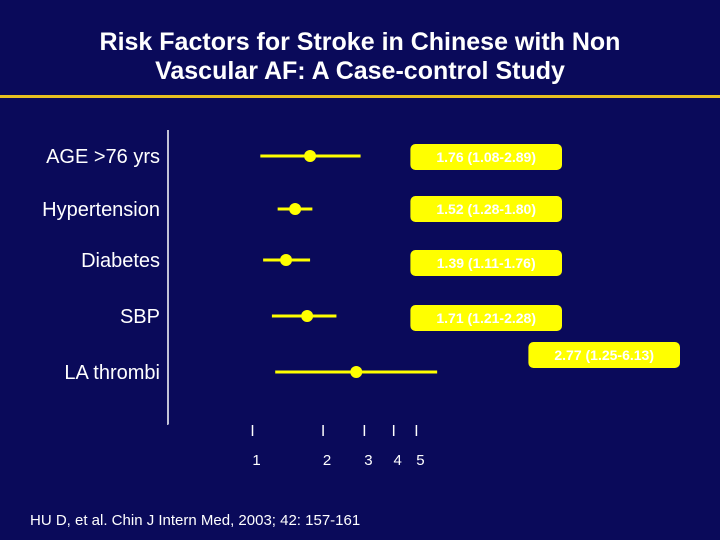 This screenshot has width=720, height=540. Describe the element at coordinates (101, 210) in the screenshot. I see `row-label: Hypertension` at that location.